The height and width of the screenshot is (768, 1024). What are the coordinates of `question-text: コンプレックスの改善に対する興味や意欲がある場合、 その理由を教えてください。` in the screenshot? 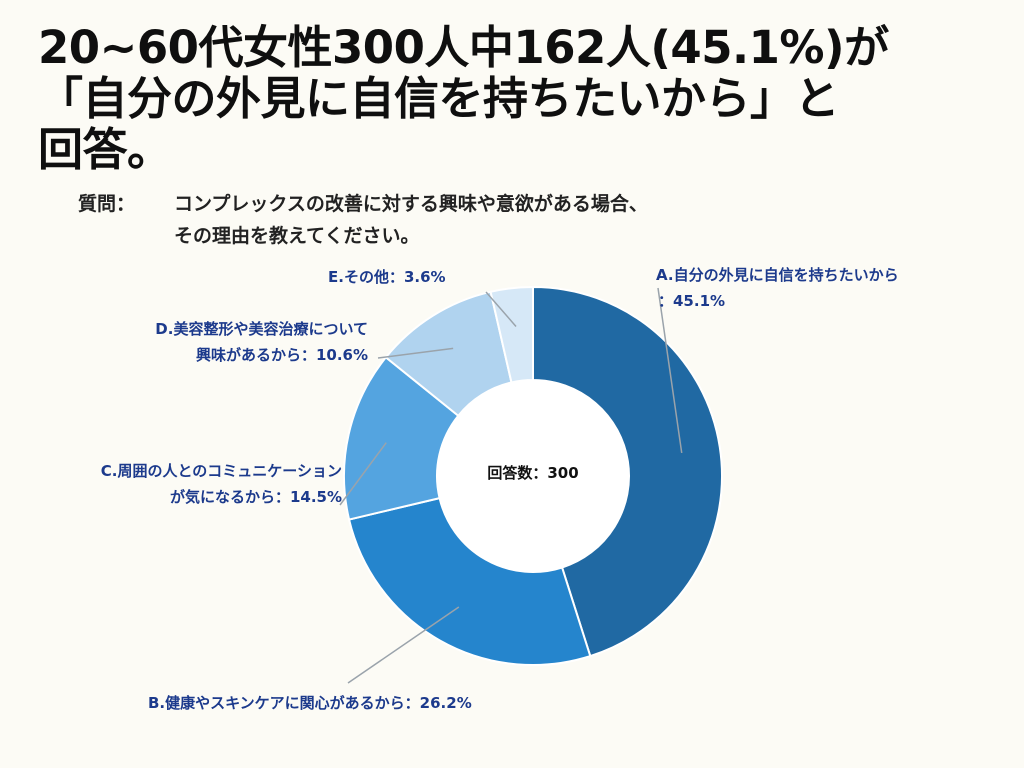 It's located at (411, 220).